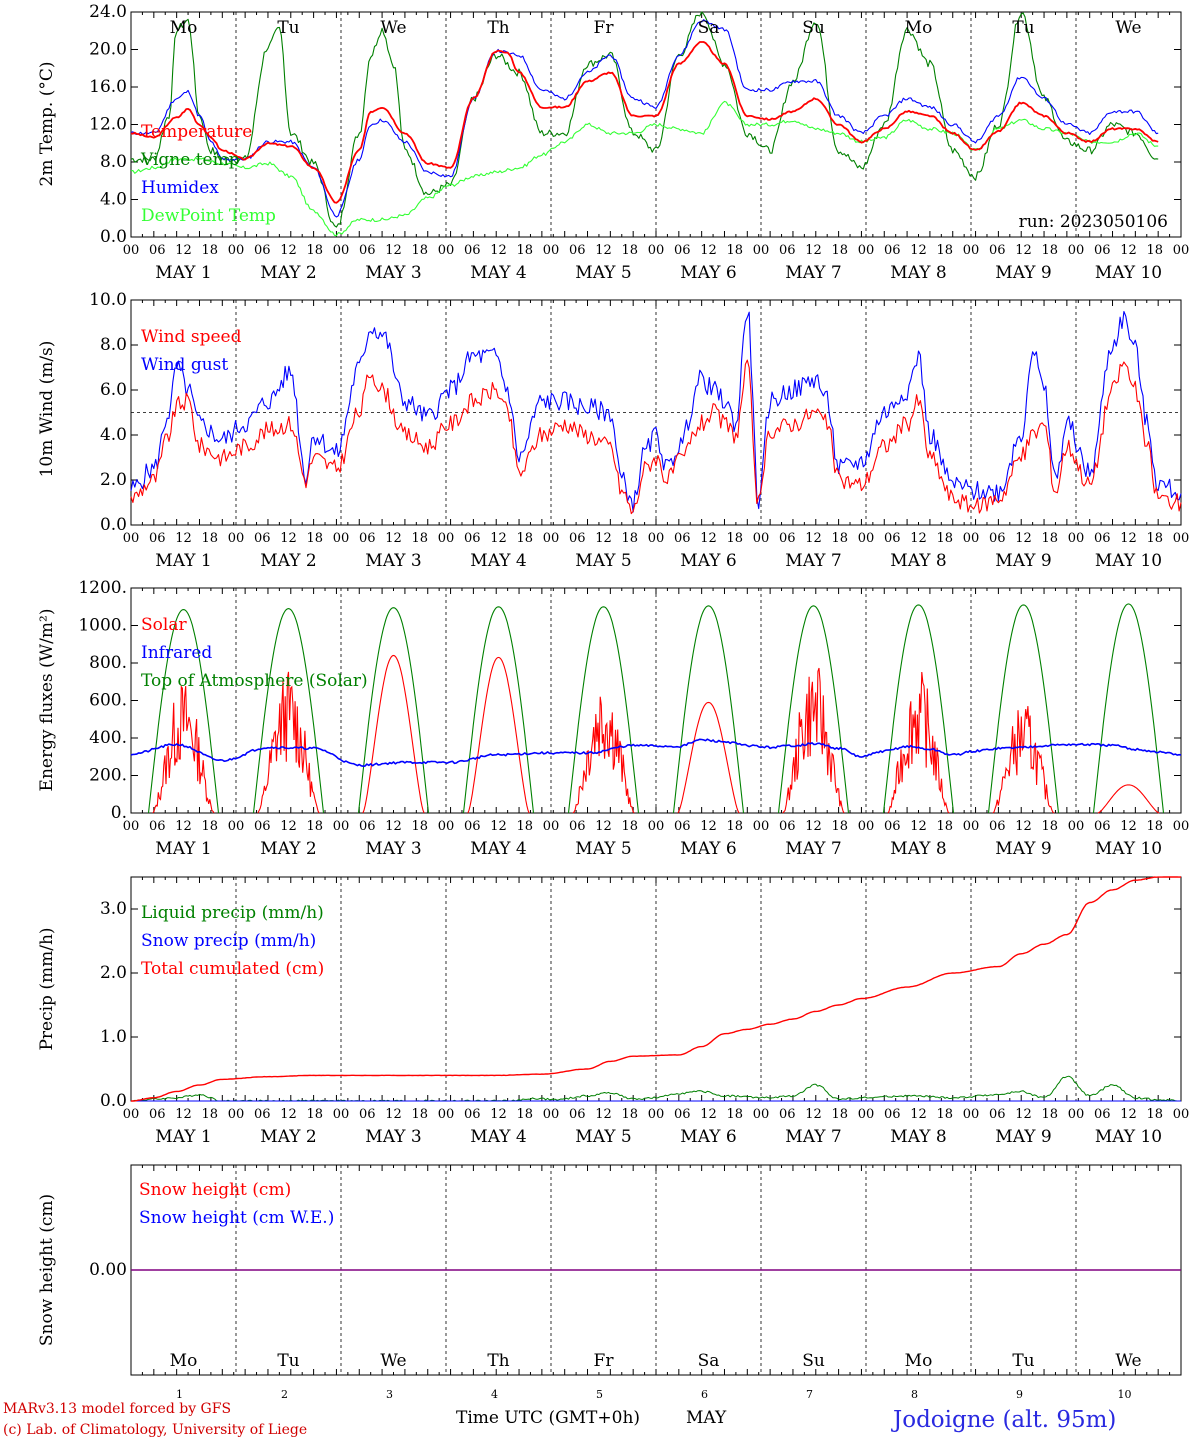 This screenshot has width=1194, height=1440. What do you see at coordinates (1093, 222) in the screenshot?
I see `run-annotation: run: 2023050106` at bounding box center [1093, 222].